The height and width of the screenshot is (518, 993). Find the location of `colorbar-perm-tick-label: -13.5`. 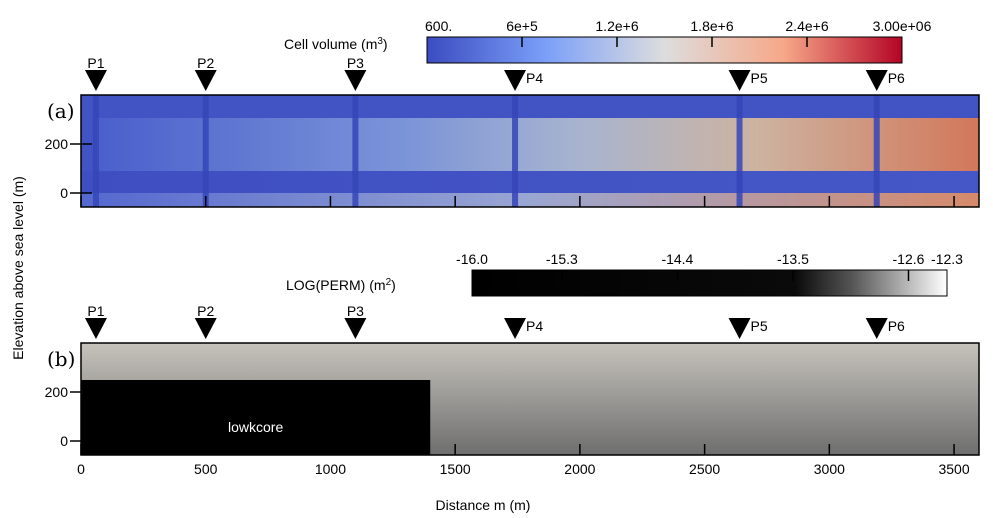

colorbar-perm-tick-label: -13.5 is located at coordinates (793, 259).